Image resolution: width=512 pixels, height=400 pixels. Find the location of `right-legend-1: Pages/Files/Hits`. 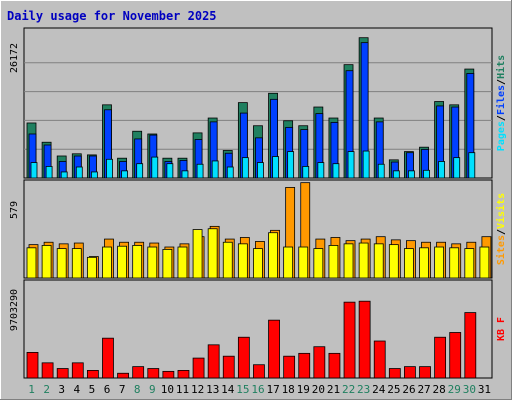

right-legend-1: Pages/Files/Hits is located at coordinates (501, 103).